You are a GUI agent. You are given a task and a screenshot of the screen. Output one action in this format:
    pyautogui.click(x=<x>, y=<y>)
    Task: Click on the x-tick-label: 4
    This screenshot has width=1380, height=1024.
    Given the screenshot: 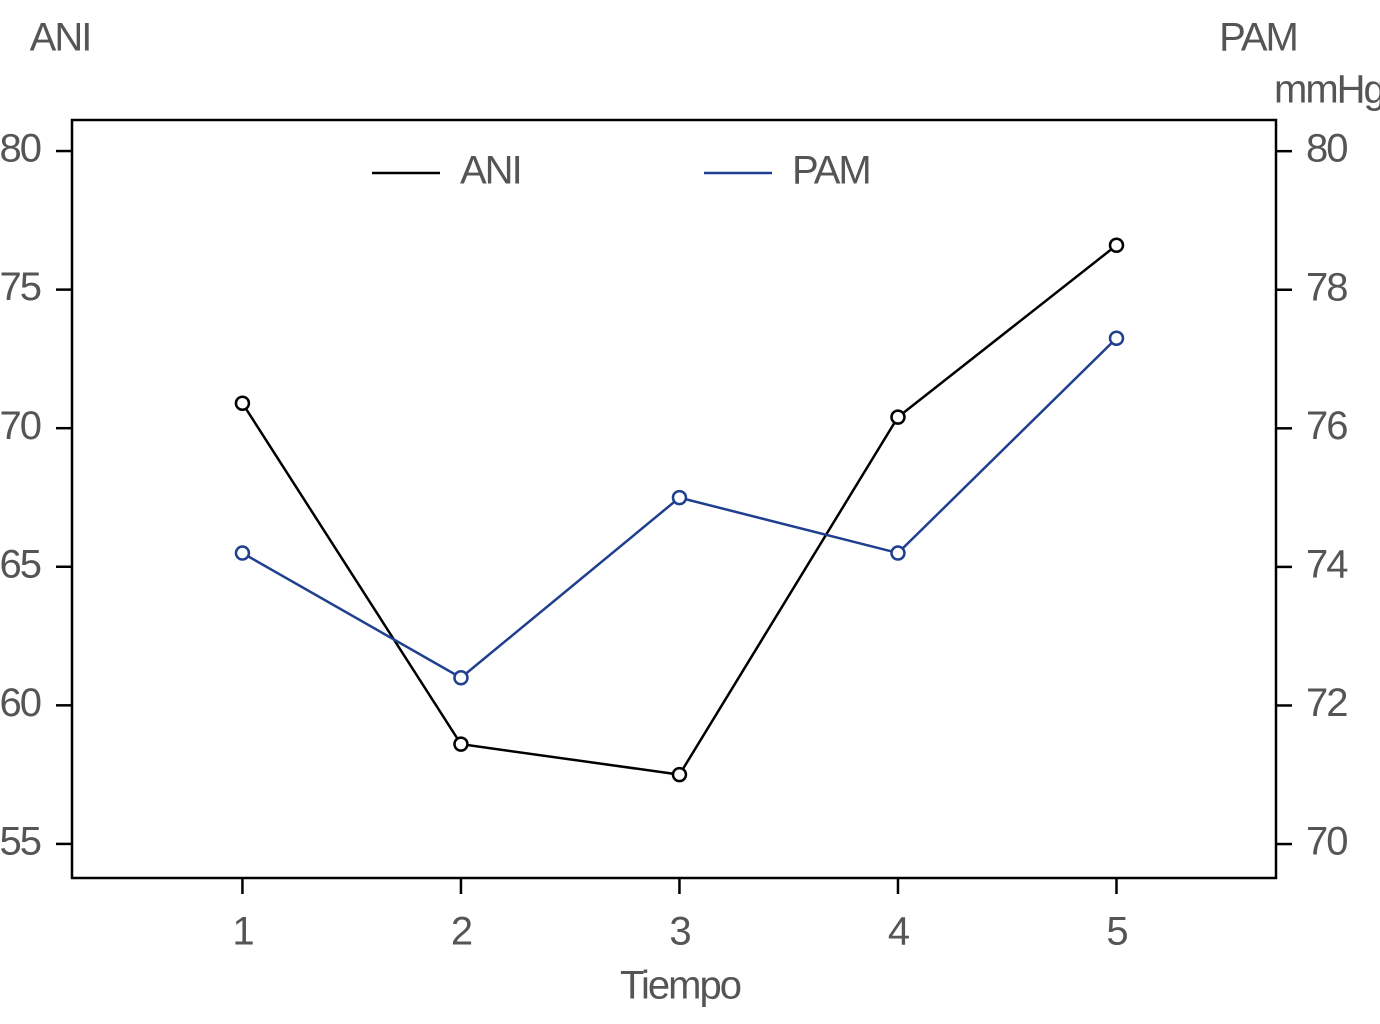 What is the action you would take?
    pyautogui.click(x=899, y=932)
    